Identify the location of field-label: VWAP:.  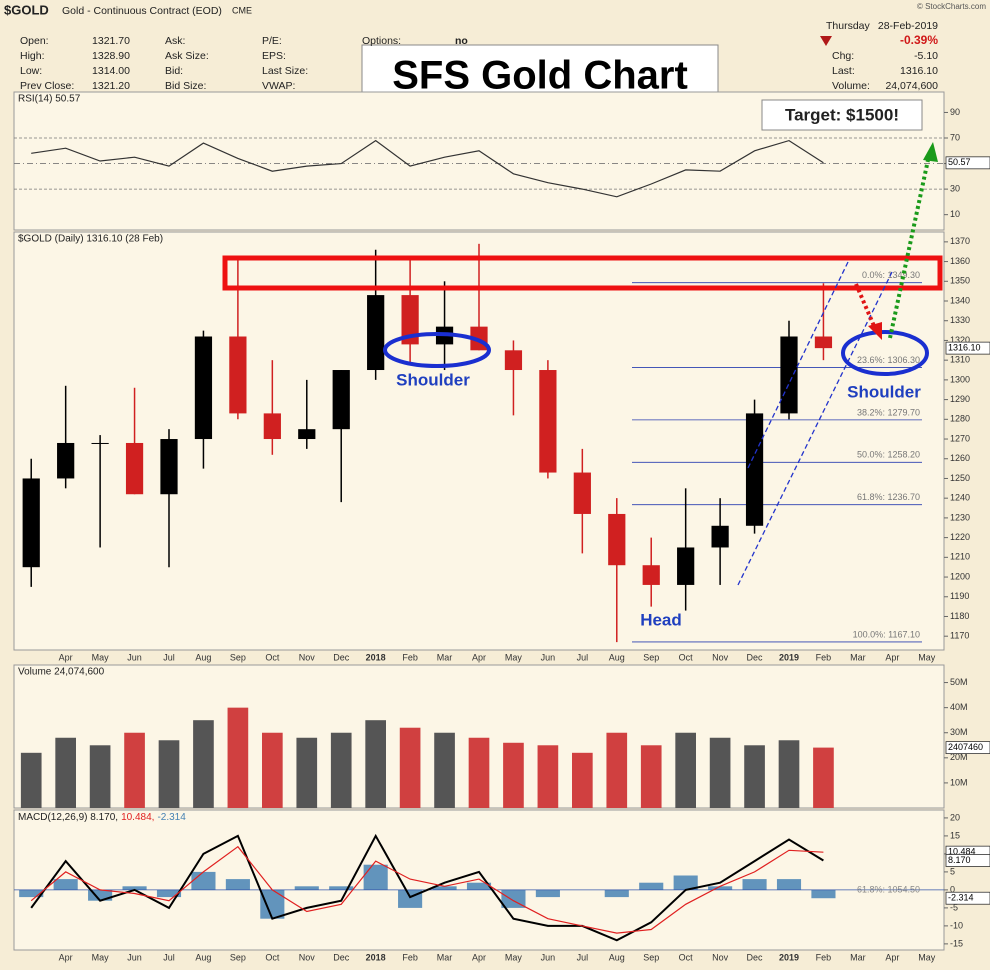
(278, 86).